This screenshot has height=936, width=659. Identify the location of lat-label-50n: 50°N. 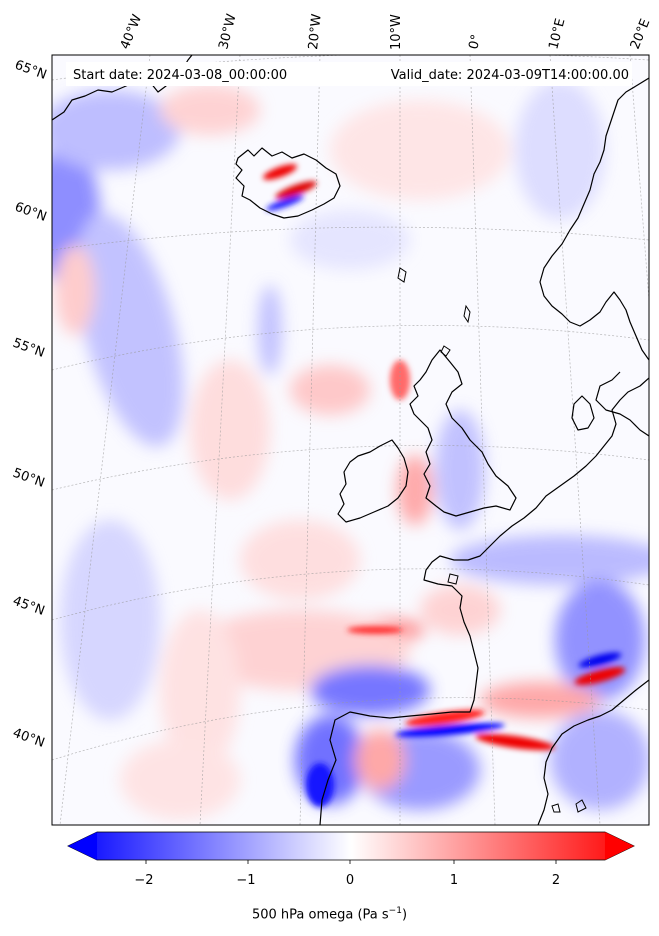
(29, 478).